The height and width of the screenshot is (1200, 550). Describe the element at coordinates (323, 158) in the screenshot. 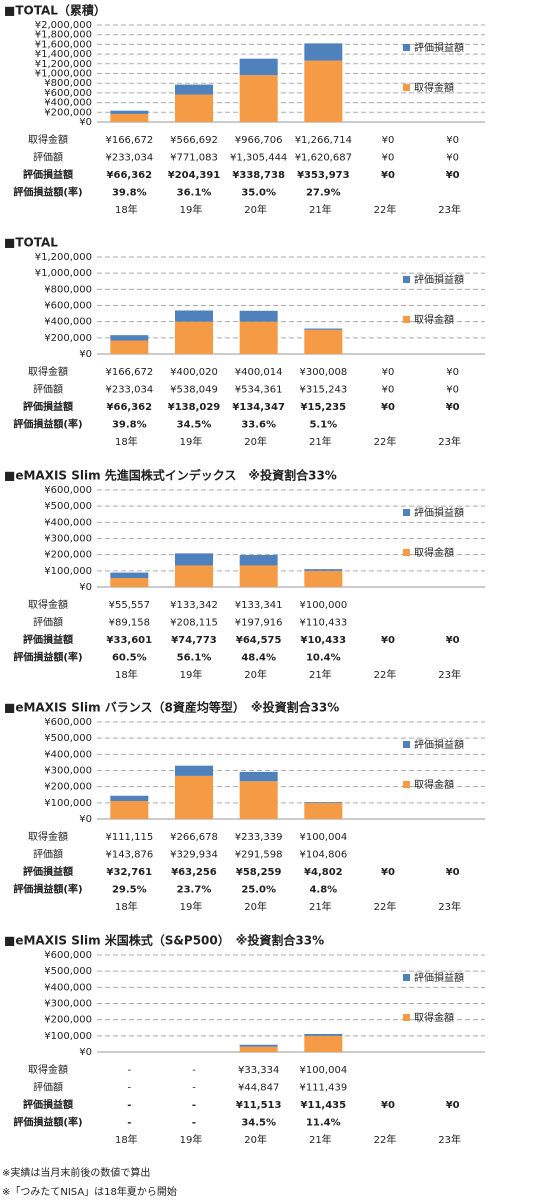

I see `table-cell: ¥1,620,687` at that location.